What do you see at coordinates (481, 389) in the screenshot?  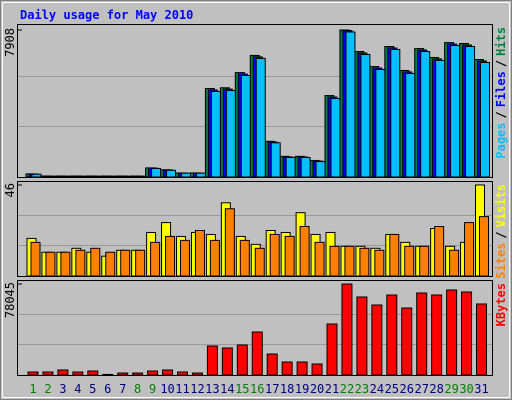 I see `x-tick-label: 31` at bounding box center [481, 389].